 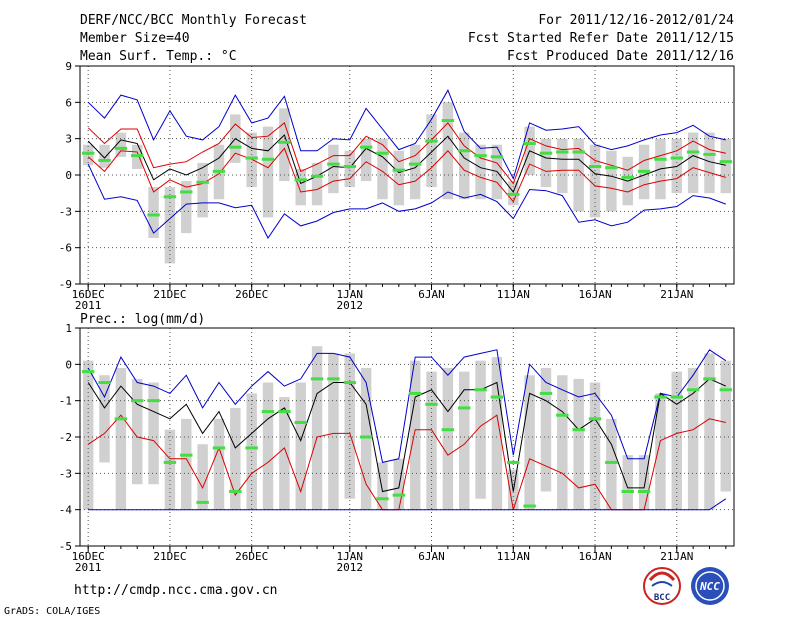 I want to click on prec-xtick-label: 21JAN, so click(x=676, y=556).